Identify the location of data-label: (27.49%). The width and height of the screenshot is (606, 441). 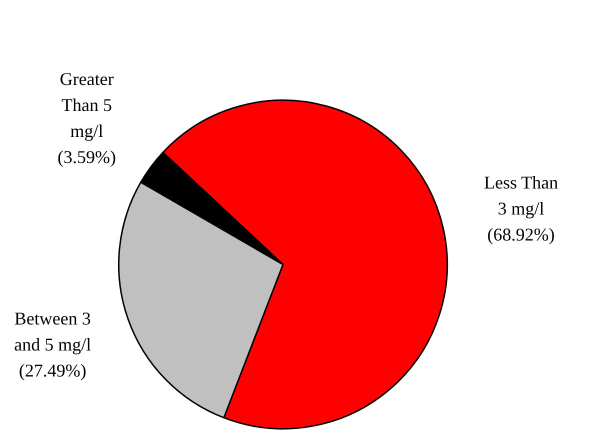
(52, 370).